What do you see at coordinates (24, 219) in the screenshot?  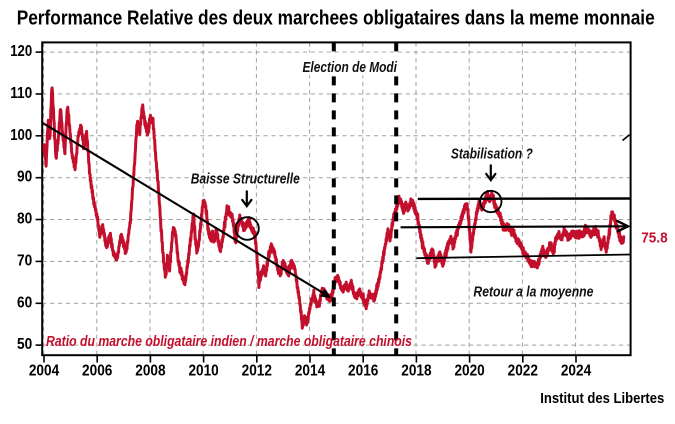 I see `svg-text: 80` at bounding box center [24, 219].